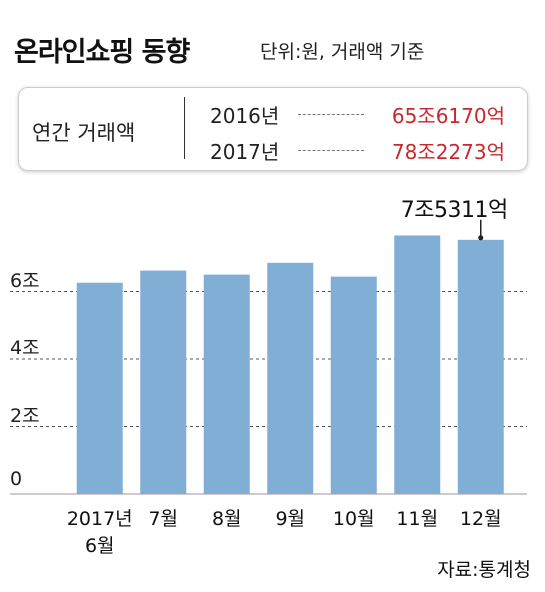 The width and height of the screenshot is (545, 592). Describe the element at coordinates (84, 133) in the screenshot. I see `summary-label: 연간 거래액` at that location.